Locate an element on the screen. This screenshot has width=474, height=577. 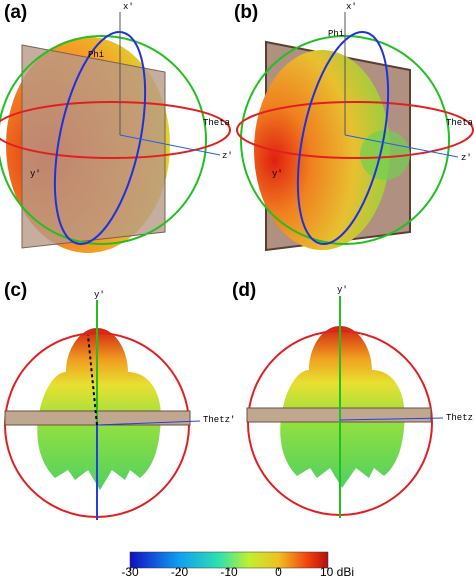
tick-label: -20 is located at coordinates (180, 571).